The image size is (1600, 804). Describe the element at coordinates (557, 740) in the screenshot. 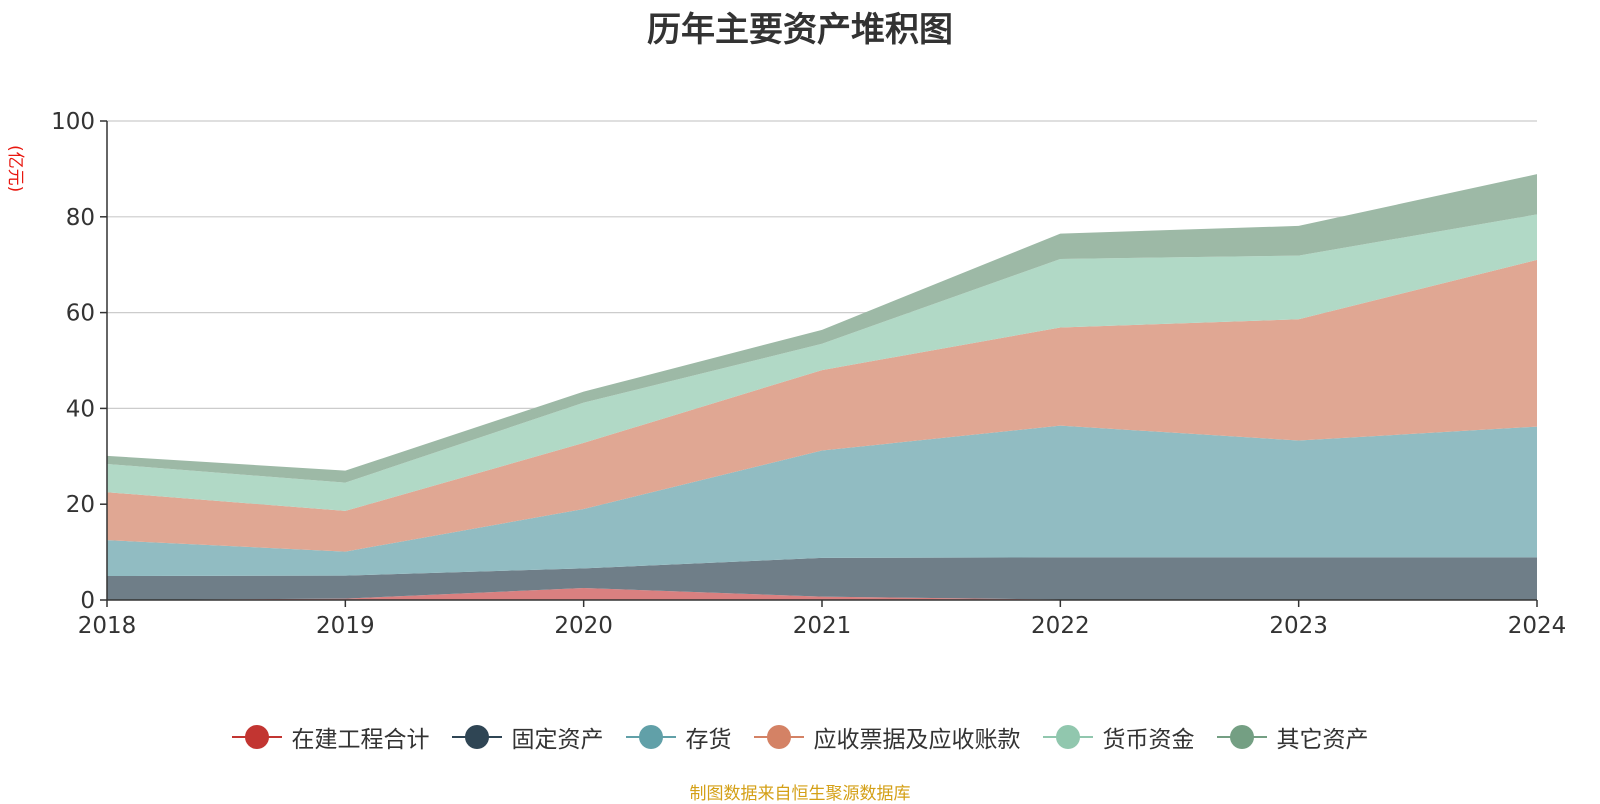

I see `legend-label: 固定资产` at that location.